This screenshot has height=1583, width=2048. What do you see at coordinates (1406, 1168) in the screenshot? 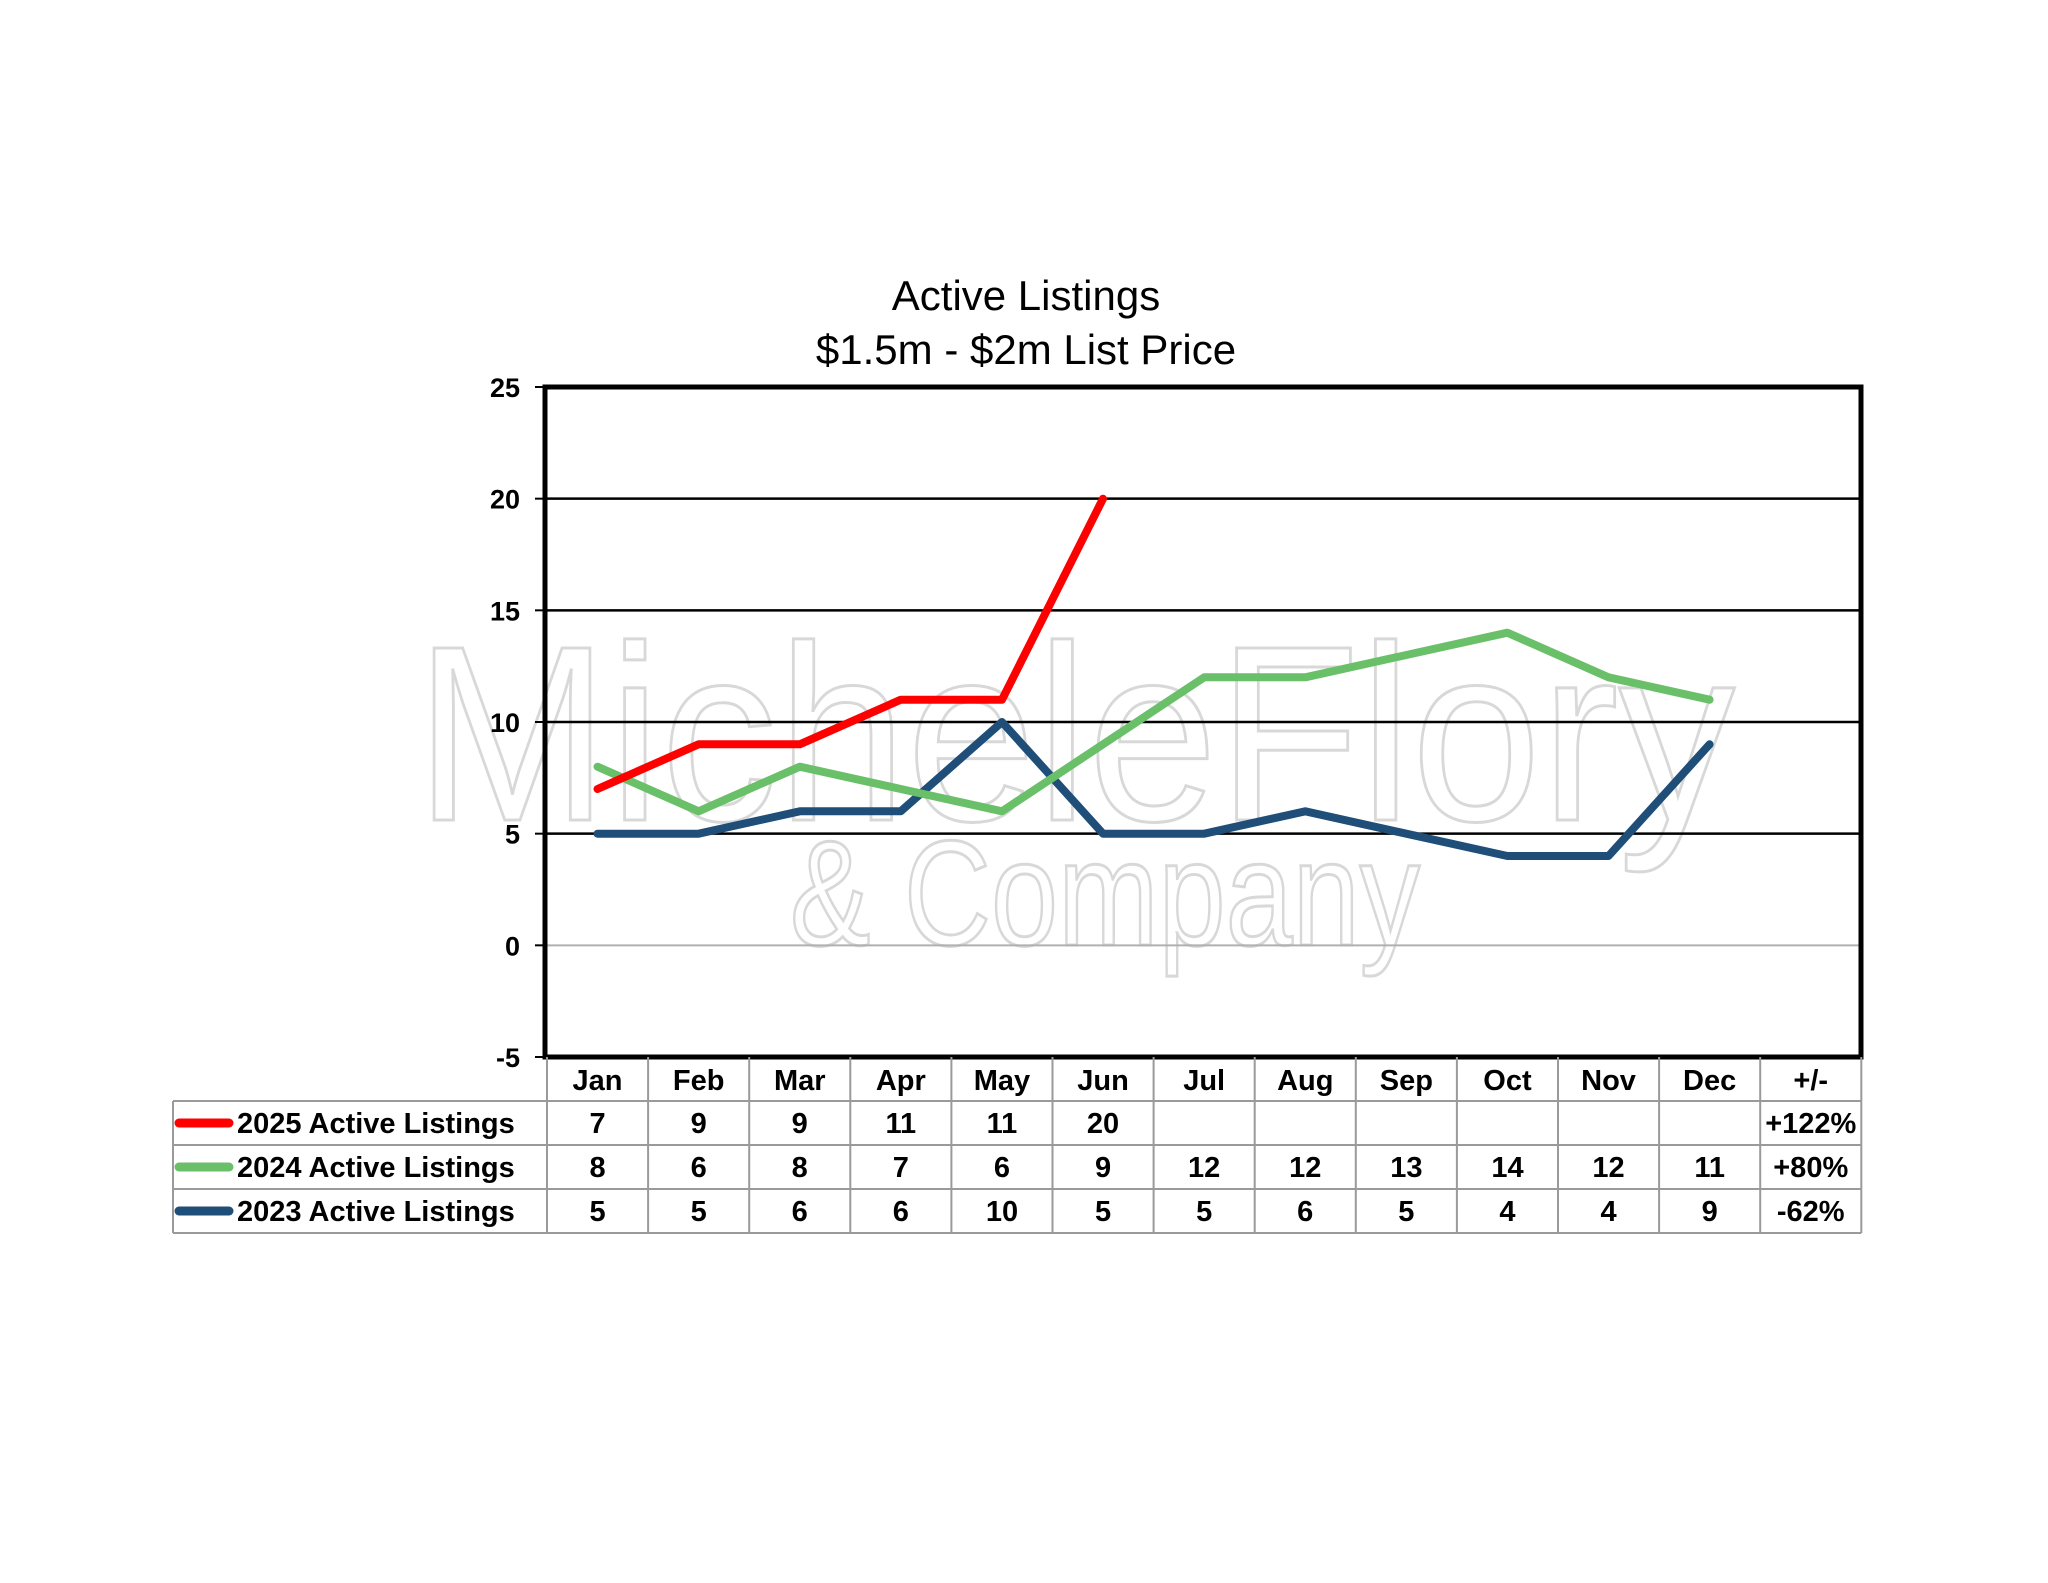
I see `data-label: 13` at bounding box center [1406, 1168].